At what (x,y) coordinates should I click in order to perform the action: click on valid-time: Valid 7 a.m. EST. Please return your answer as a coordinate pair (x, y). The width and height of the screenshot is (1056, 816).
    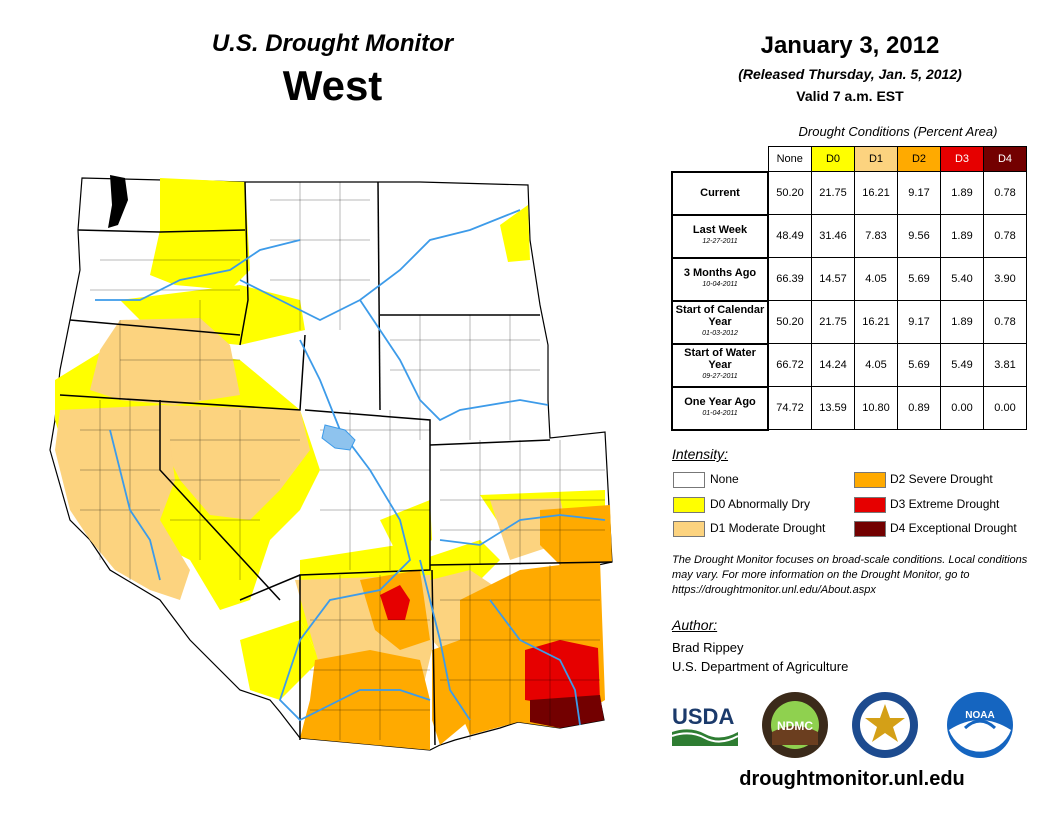
    Looking at the image, I should click on (850, 96).